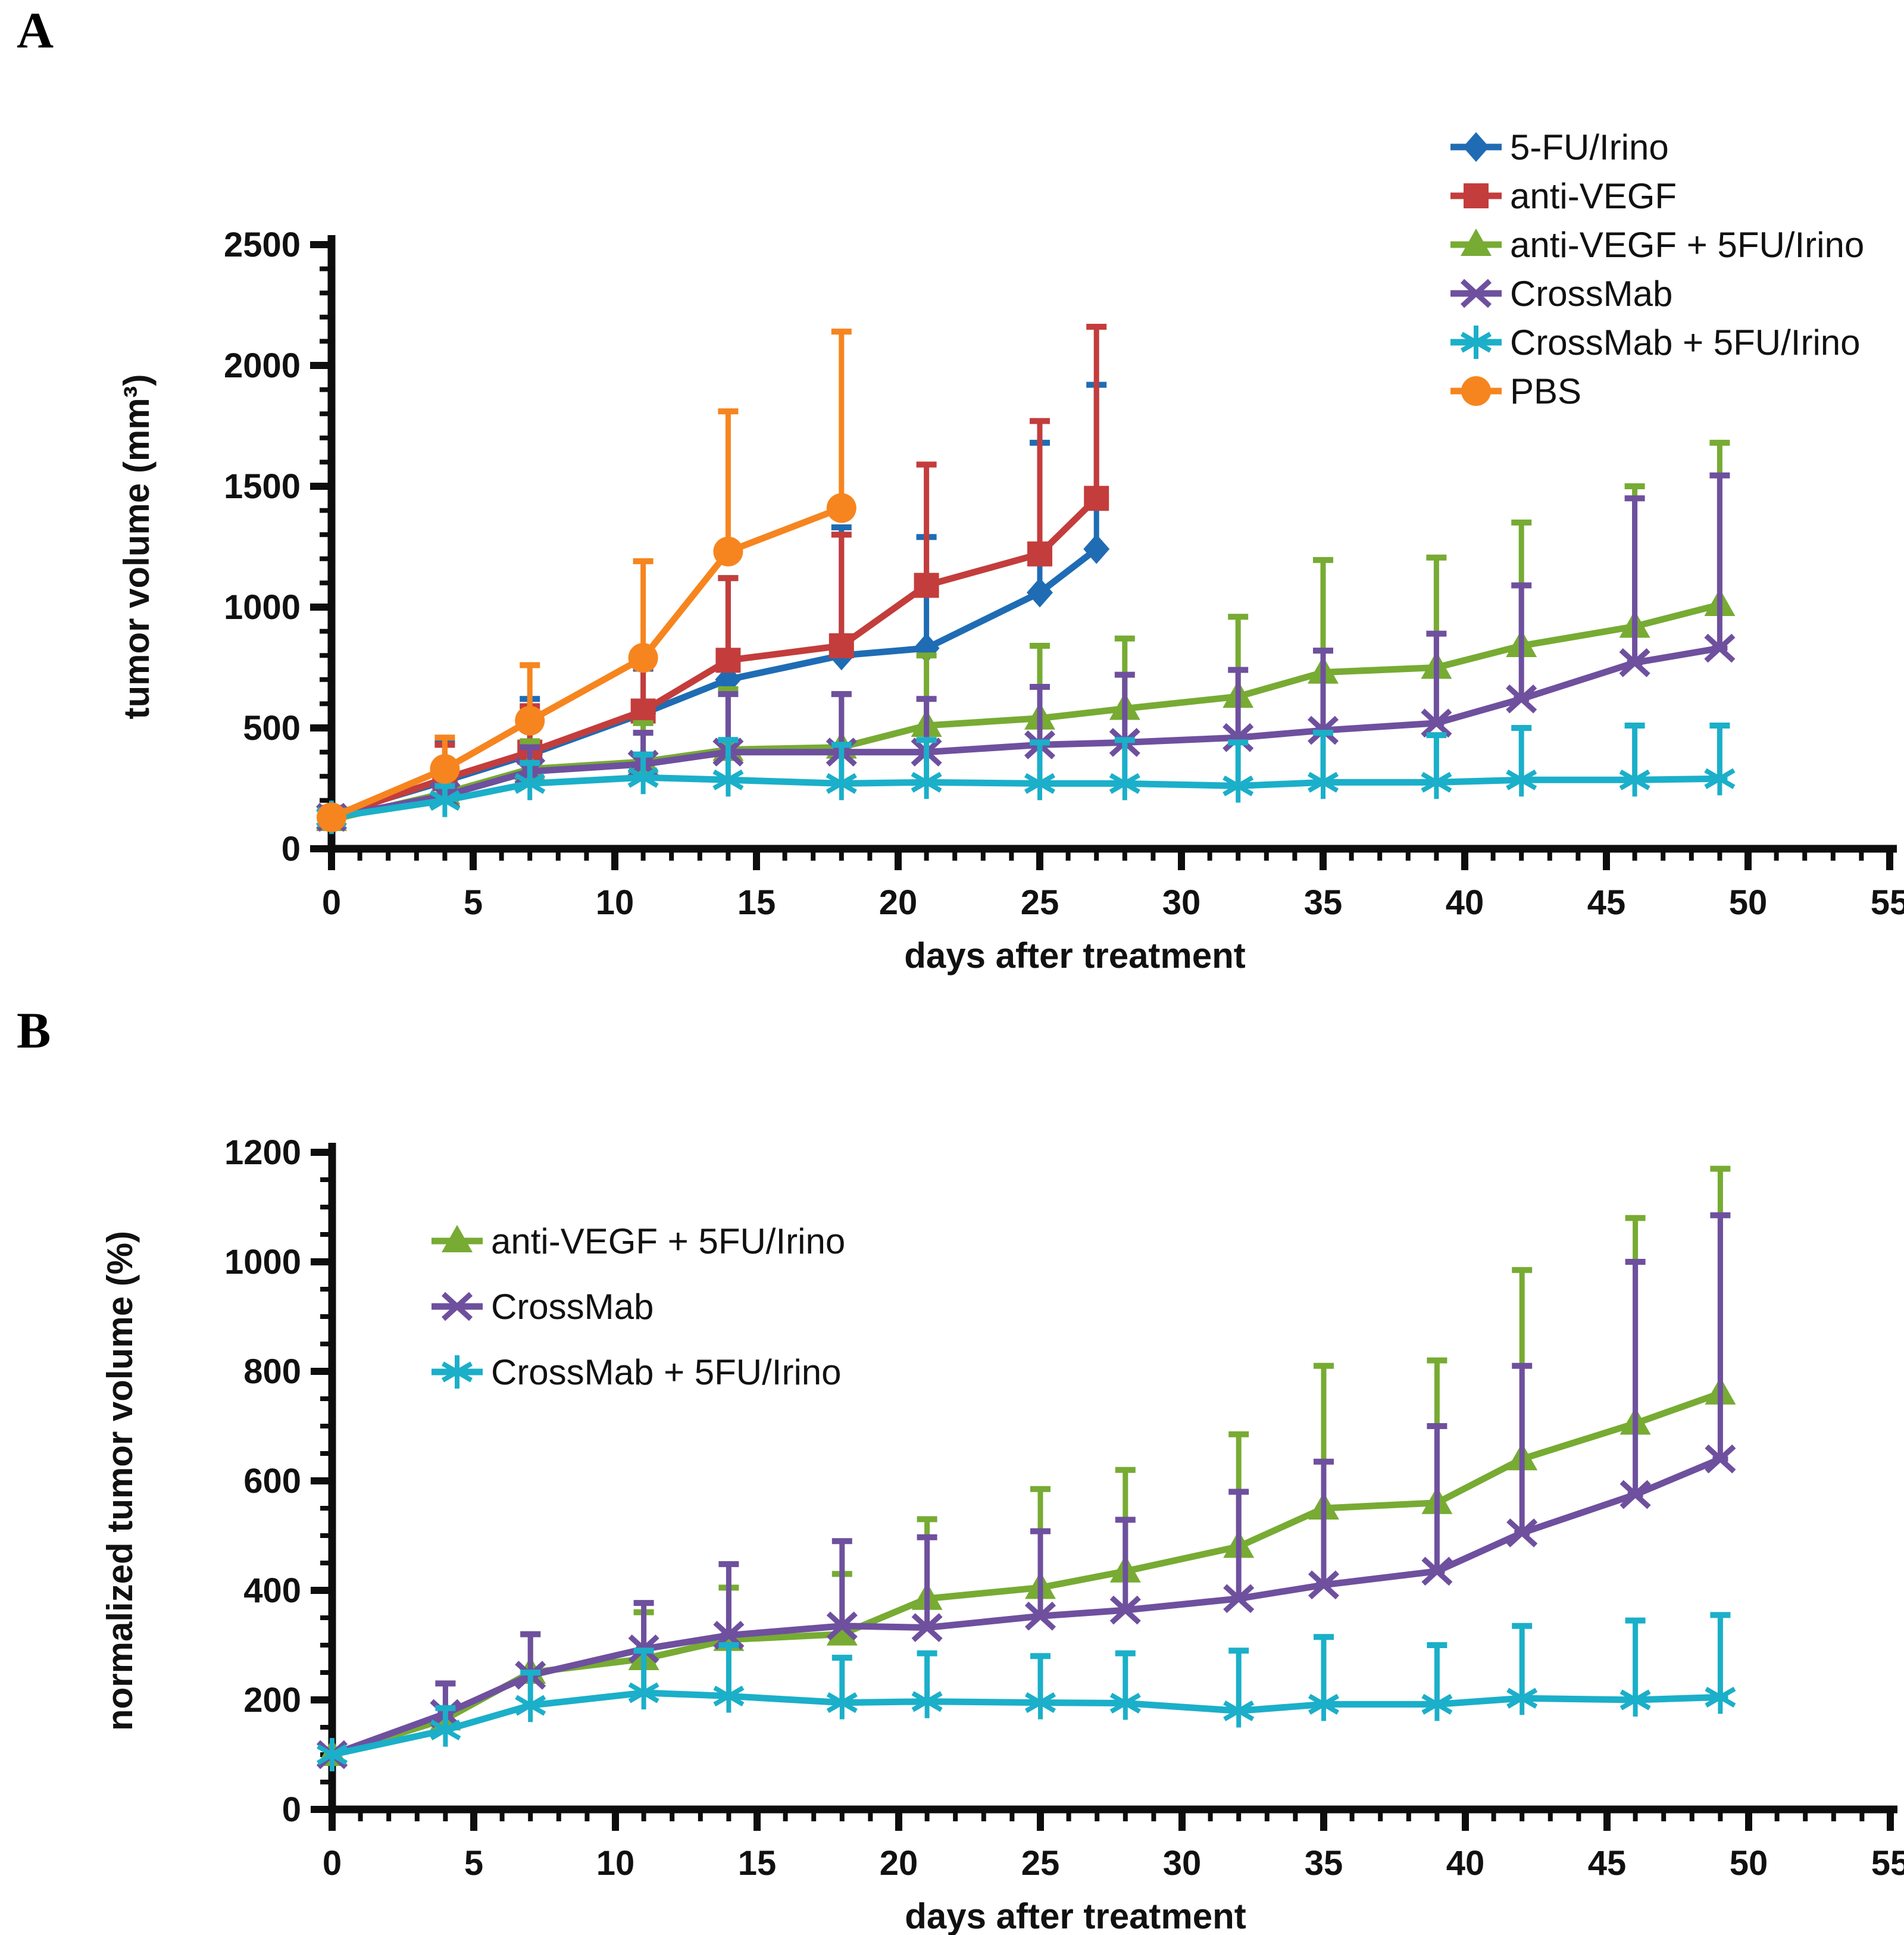  I want to click on y-tick-label: 200, so click(272, 1701).